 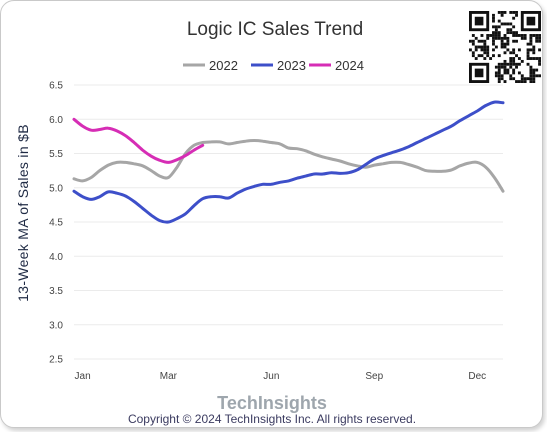 I want to click on y-tick-label: 3.0, so click(x=56, y=325).